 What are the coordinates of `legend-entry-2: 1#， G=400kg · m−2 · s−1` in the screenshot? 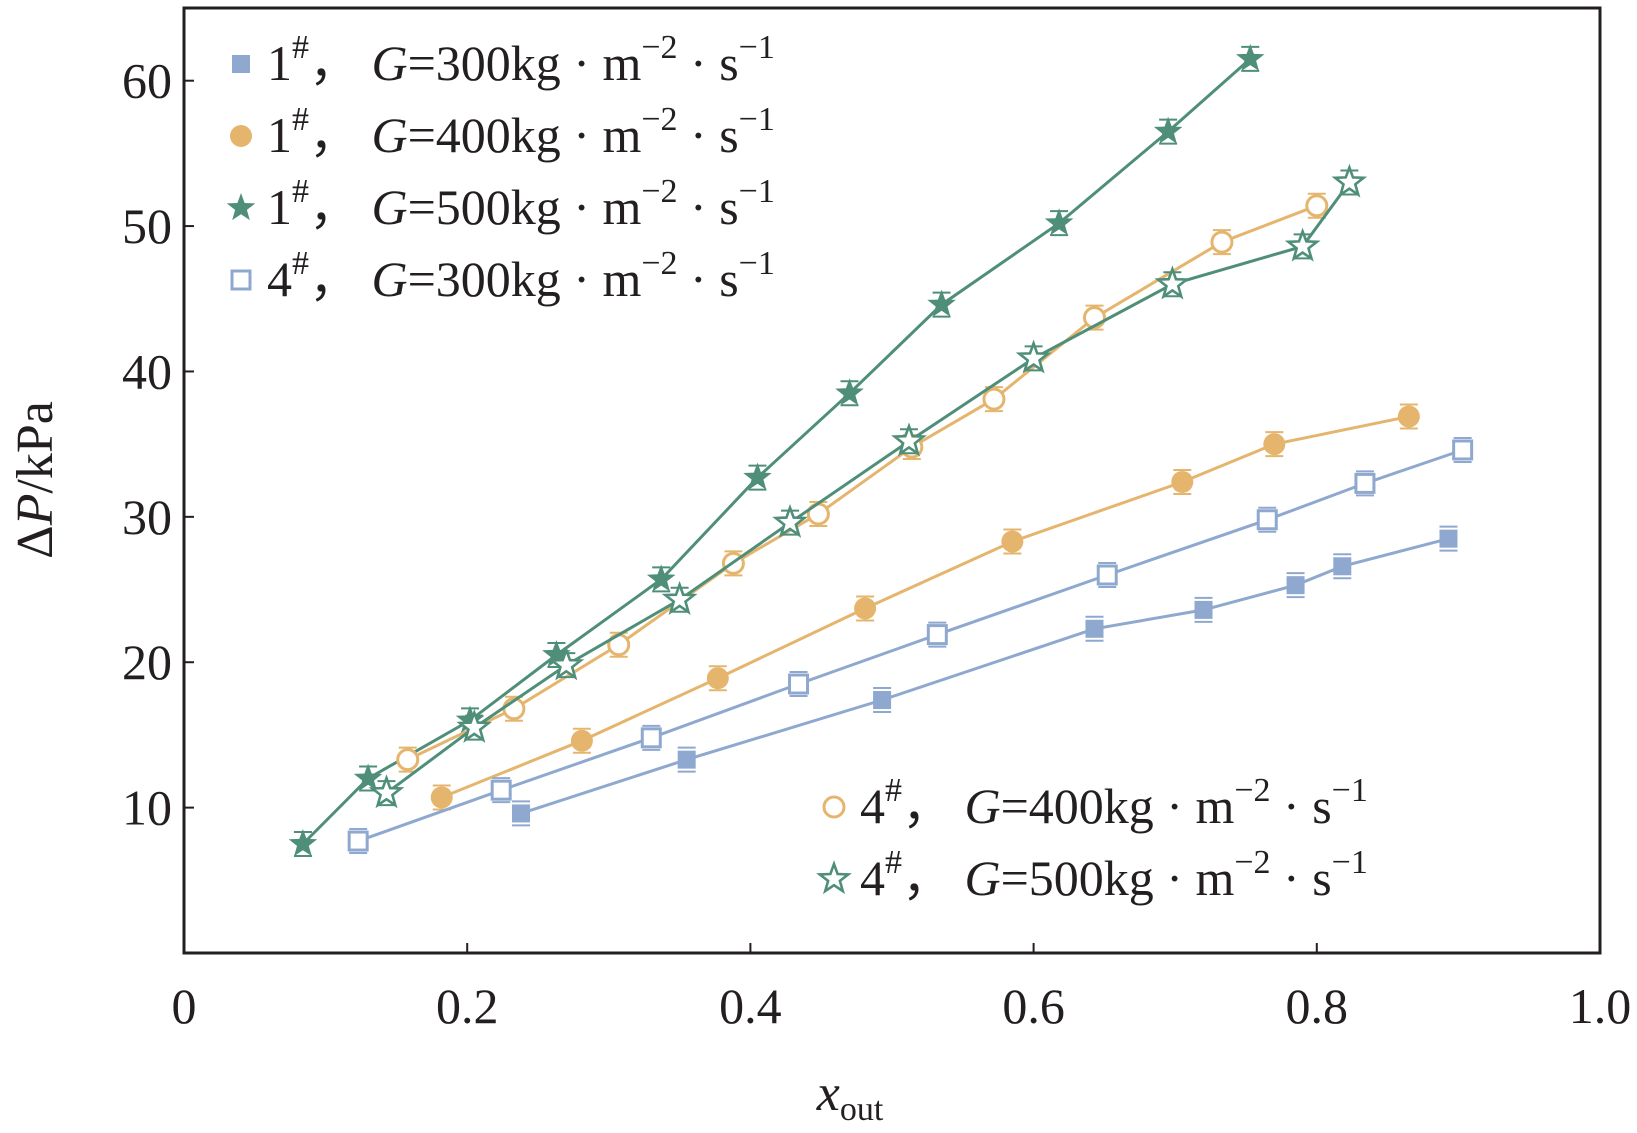 It's located at (502, 132).